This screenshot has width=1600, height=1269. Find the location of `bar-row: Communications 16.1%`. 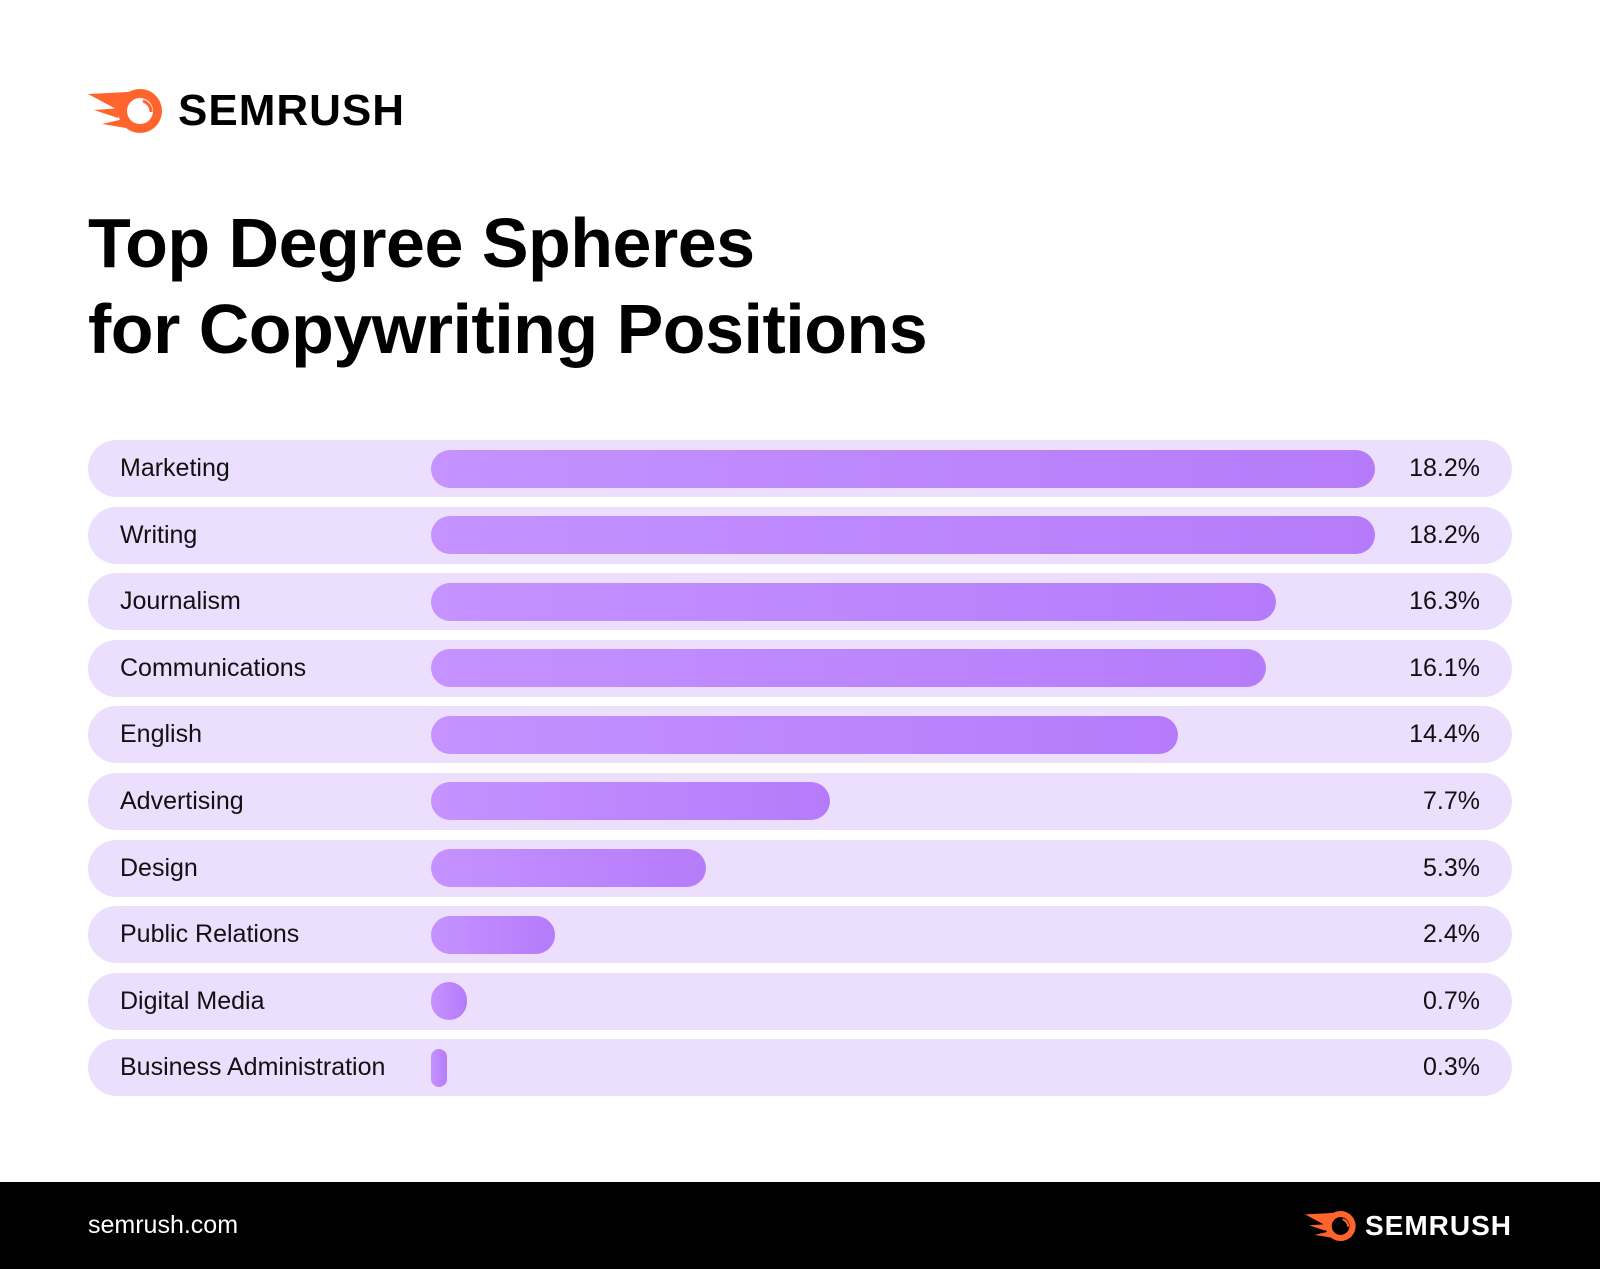

bar-row: Communications 16.1% is located at coordinates (800, 668).